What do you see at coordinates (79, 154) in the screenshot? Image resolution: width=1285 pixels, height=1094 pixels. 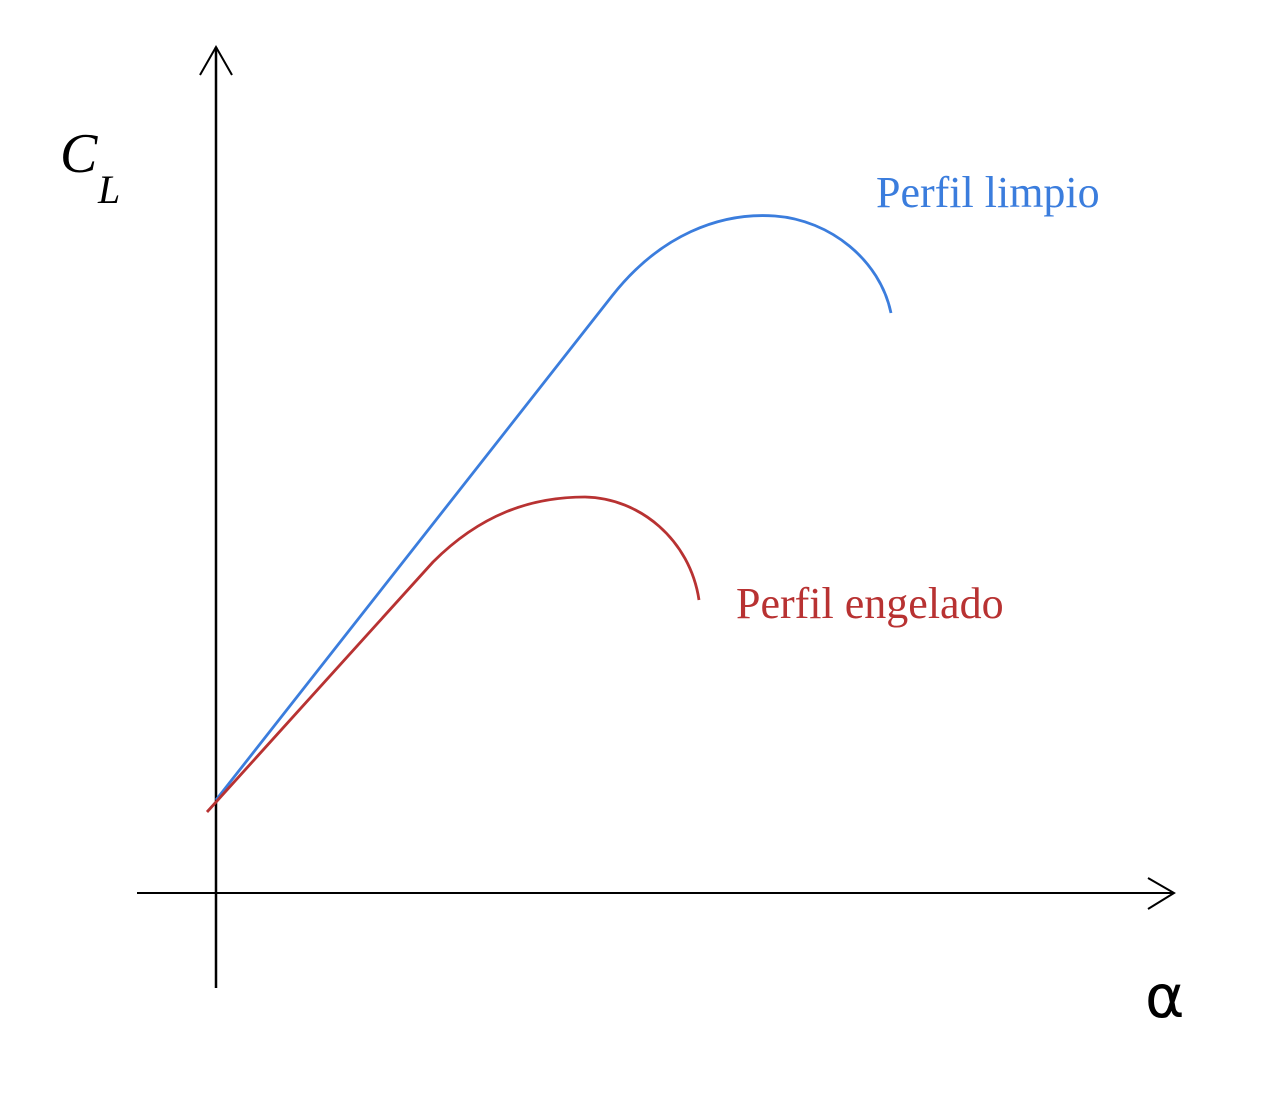 I see `y-axis-label: C` at bounding box center [79, 154].